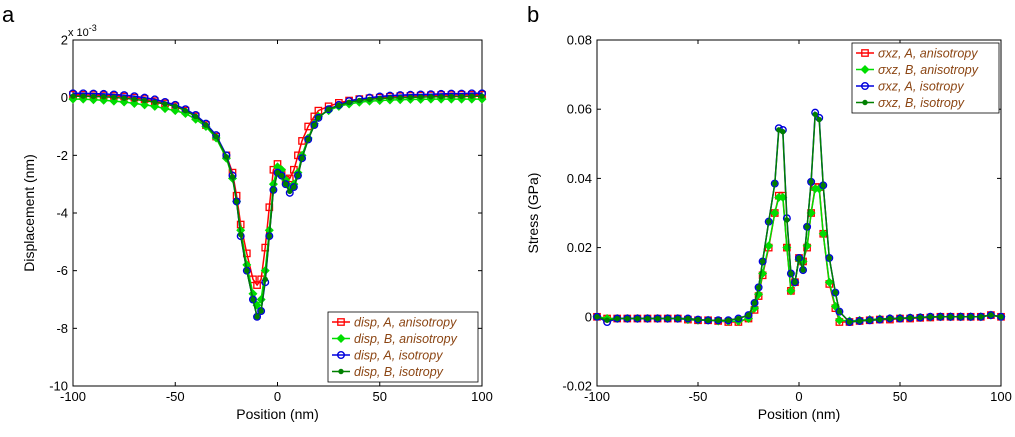  Describe the element at coordinates (579, 178) in the screenshot. I see `chart-b-ytick-label: 0.04` at that location.